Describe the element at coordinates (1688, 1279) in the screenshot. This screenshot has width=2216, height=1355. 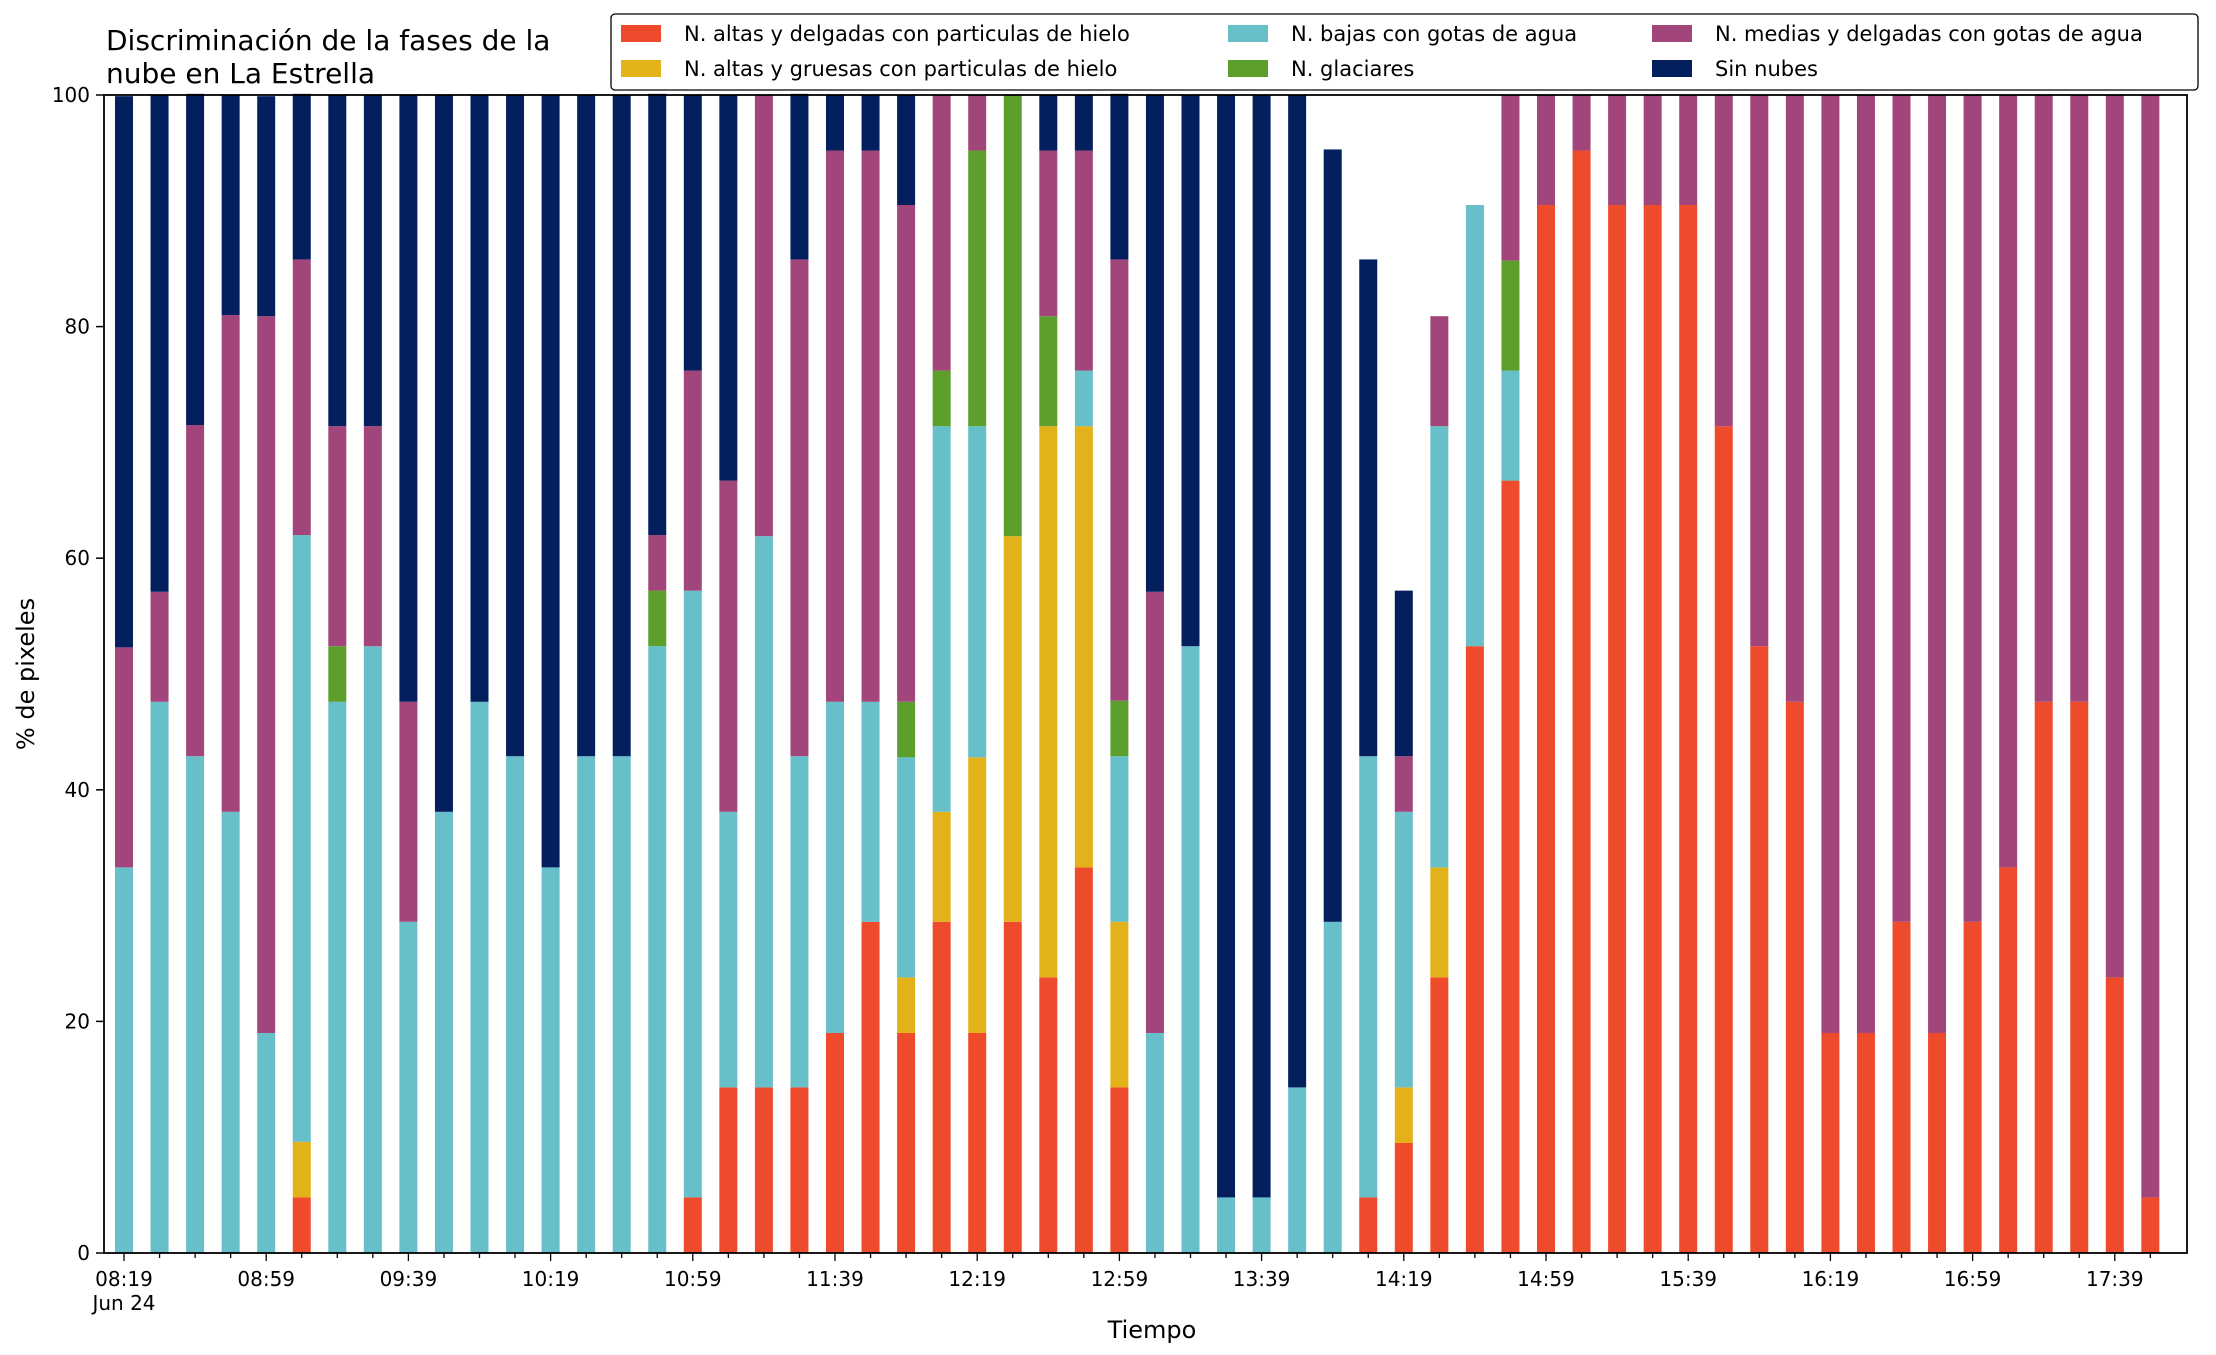
I see `x-tick-label: 15:39` at that location.